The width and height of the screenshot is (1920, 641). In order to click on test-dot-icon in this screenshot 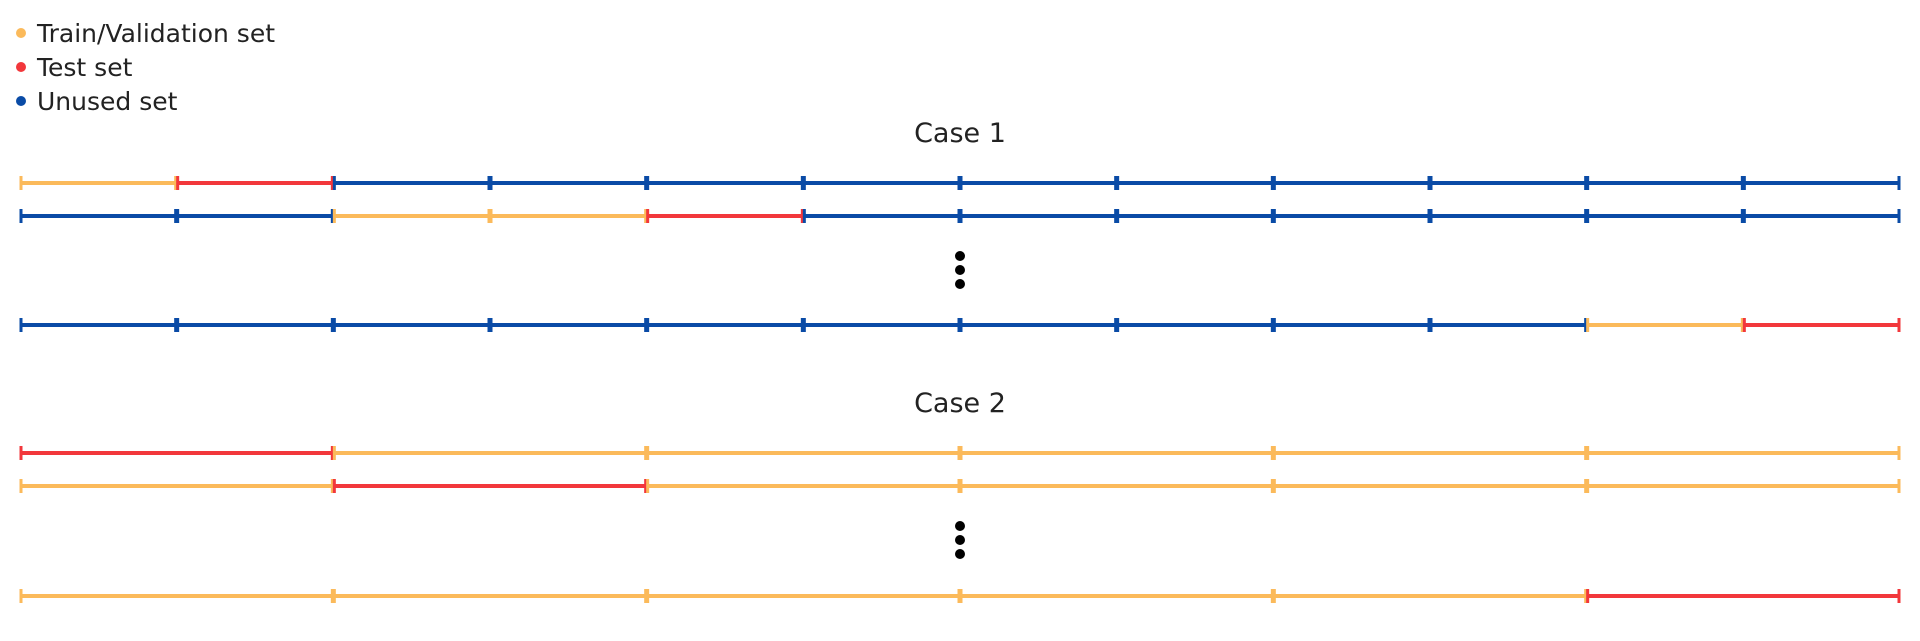, I will do `click(21, 67)`.